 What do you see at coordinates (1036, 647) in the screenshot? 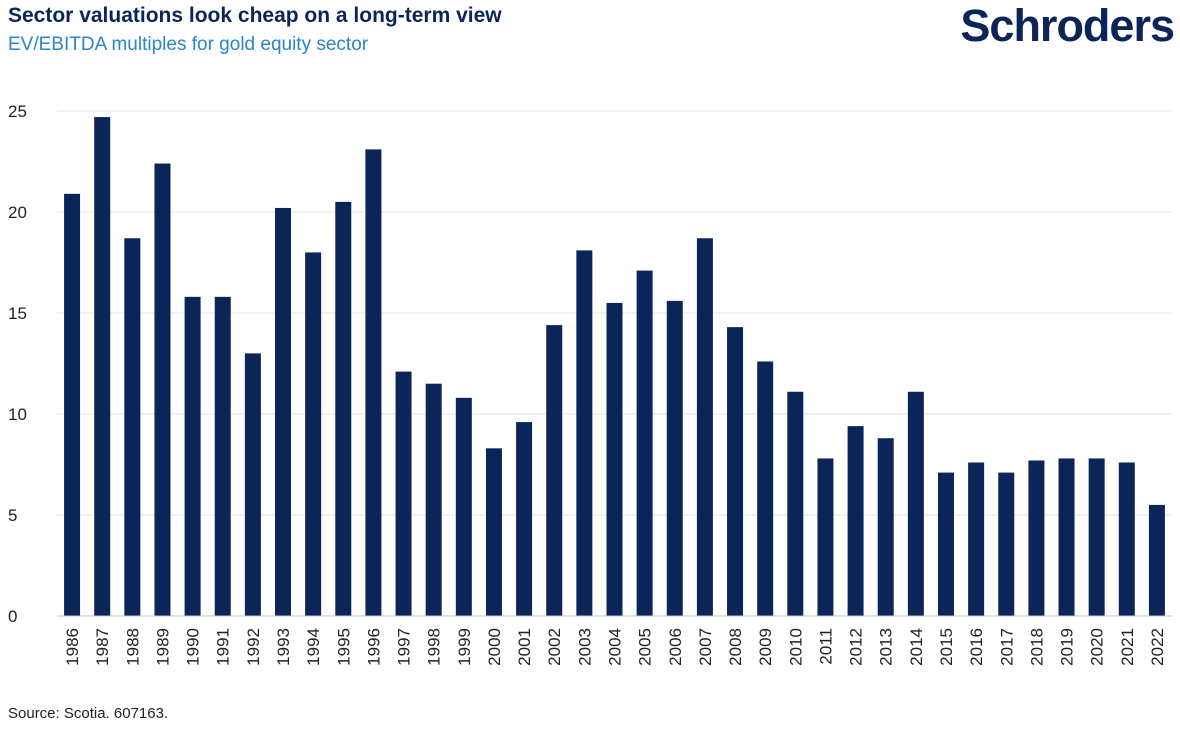
I see `x-tick-label: 2018` at bounding box center [1036, 647].